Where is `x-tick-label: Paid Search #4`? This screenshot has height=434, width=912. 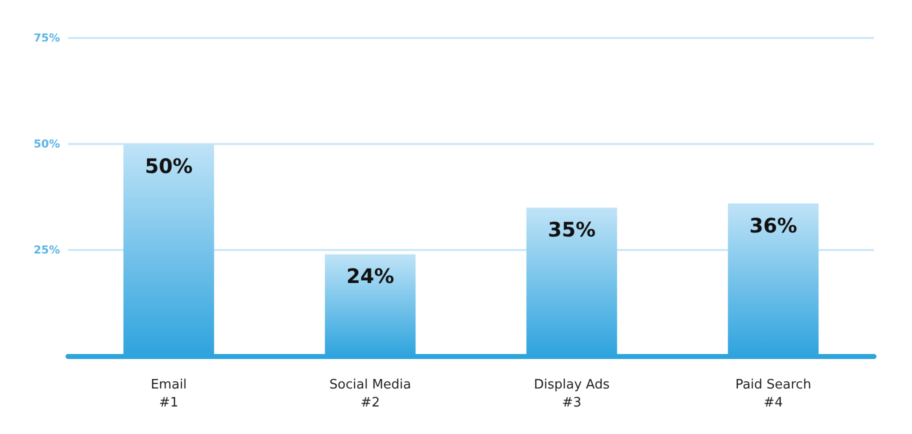
x-tick-label: Paid Search #4 is located at coordinates (773, 394).